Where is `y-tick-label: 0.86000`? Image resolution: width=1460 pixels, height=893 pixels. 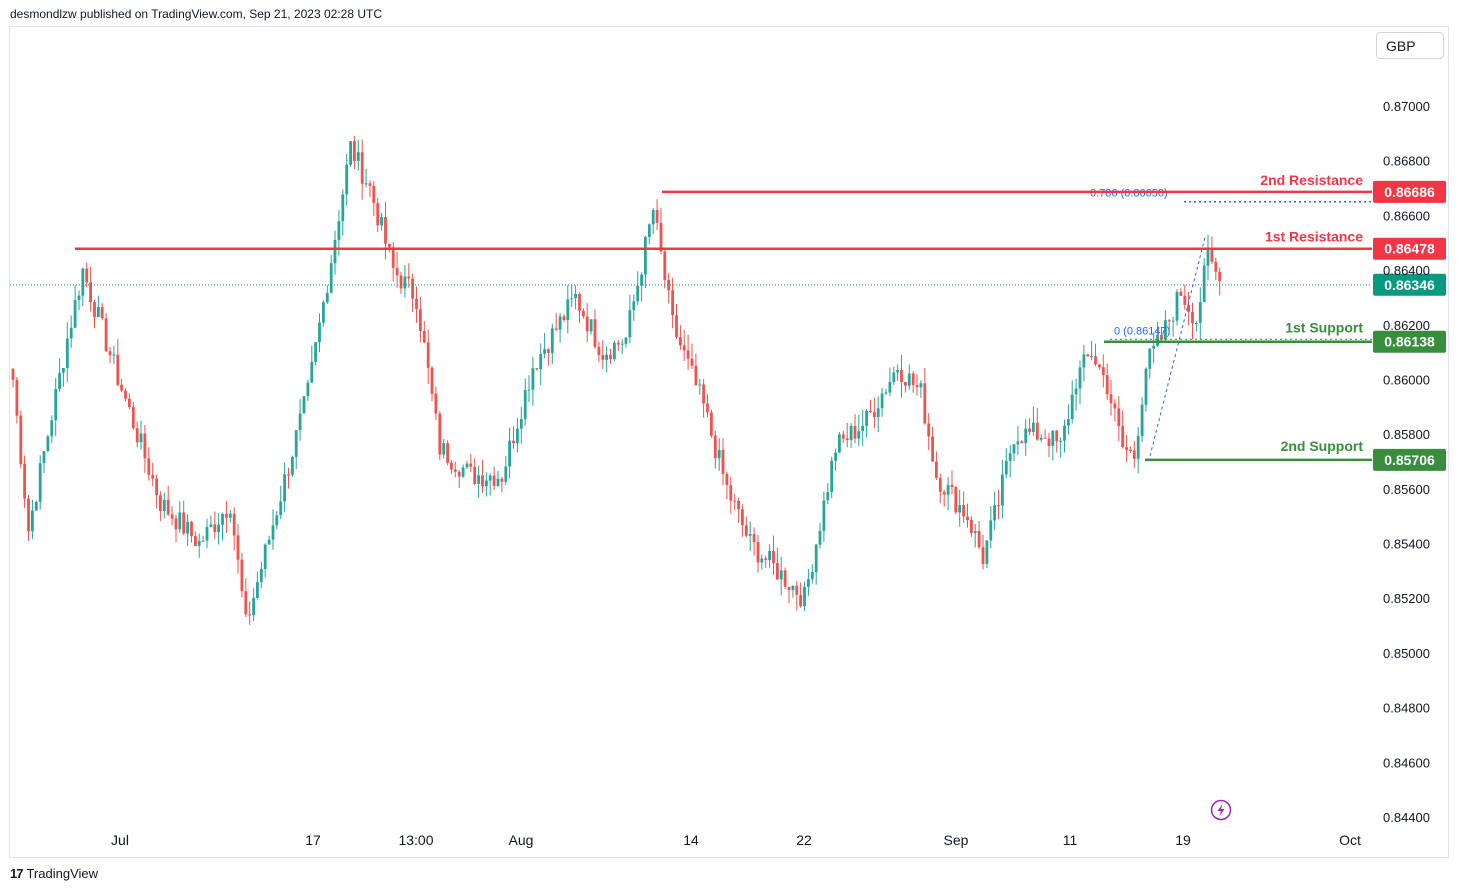 y-tick-label: 0.86000 is located at coordinates (1406, 380).